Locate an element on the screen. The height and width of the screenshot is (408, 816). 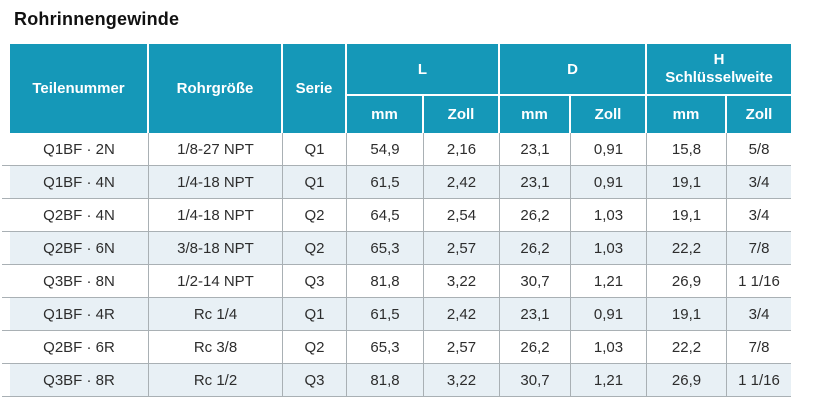
cell: Q2BF · 4N is located at coordinates (75, 215).